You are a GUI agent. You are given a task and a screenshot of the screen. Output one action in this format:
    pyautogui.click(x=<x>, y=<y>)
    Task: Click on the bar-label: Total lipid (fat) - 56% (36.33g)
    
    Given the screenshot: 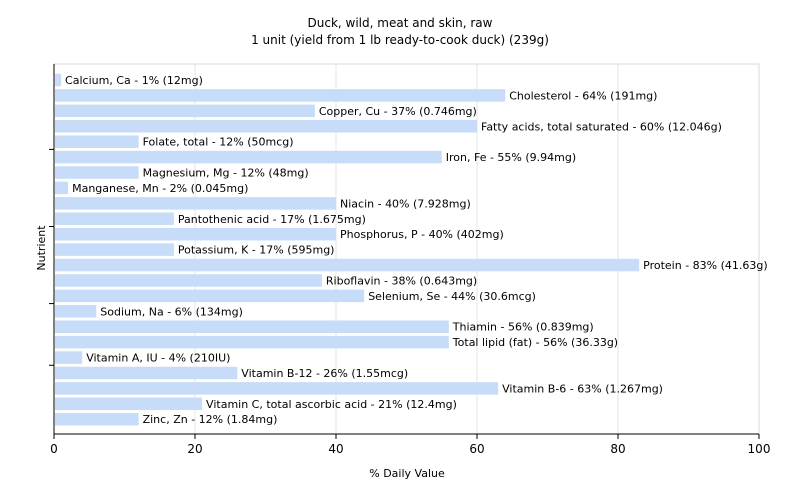 What is the action you would take?
    pyautogui.click(x=535, y=342)
    